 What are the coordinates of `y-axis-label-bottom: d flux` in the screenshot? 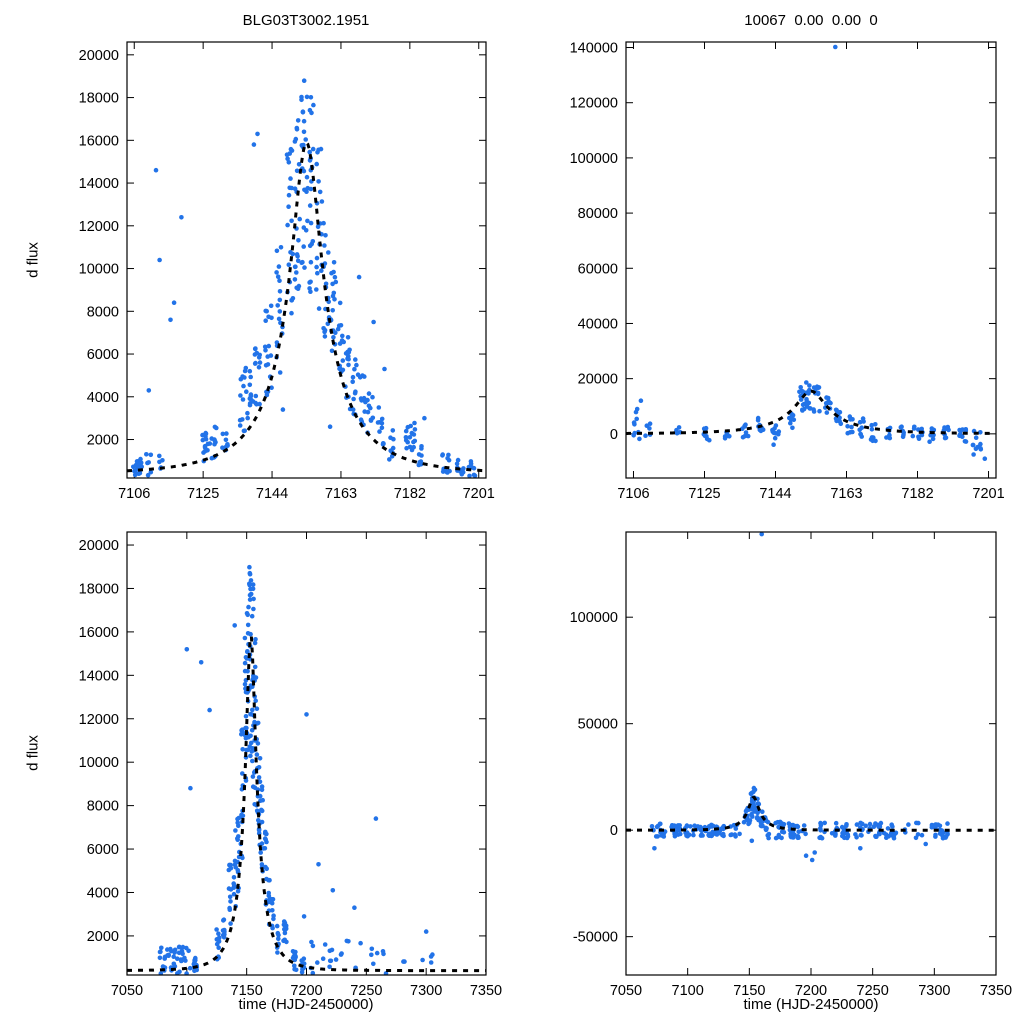 It's located at (33, 753).